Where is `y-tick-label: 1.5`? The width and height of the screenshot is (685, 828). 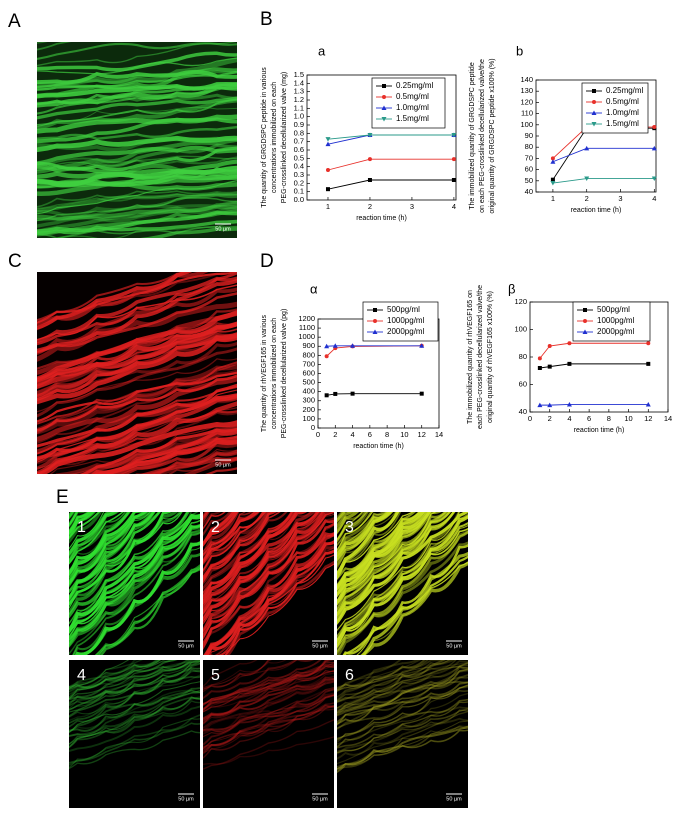 y-tick-label: 1.5 is located at coordinates (299, 74).